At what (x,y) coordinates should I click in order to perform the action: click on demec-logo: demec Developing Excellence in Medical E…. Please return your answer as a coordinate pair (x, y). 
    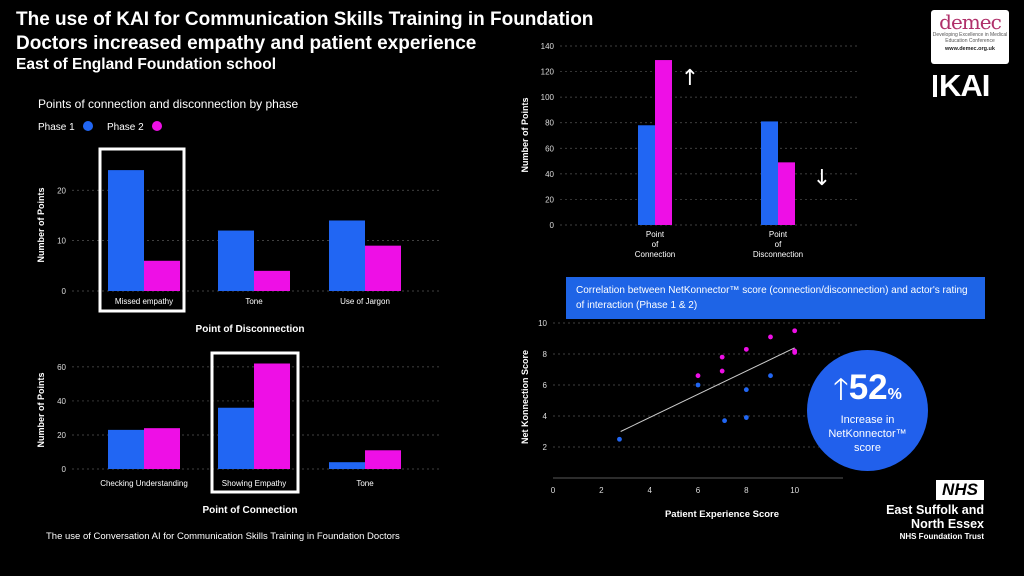
    Looking at the image, I should click on (970, 37).